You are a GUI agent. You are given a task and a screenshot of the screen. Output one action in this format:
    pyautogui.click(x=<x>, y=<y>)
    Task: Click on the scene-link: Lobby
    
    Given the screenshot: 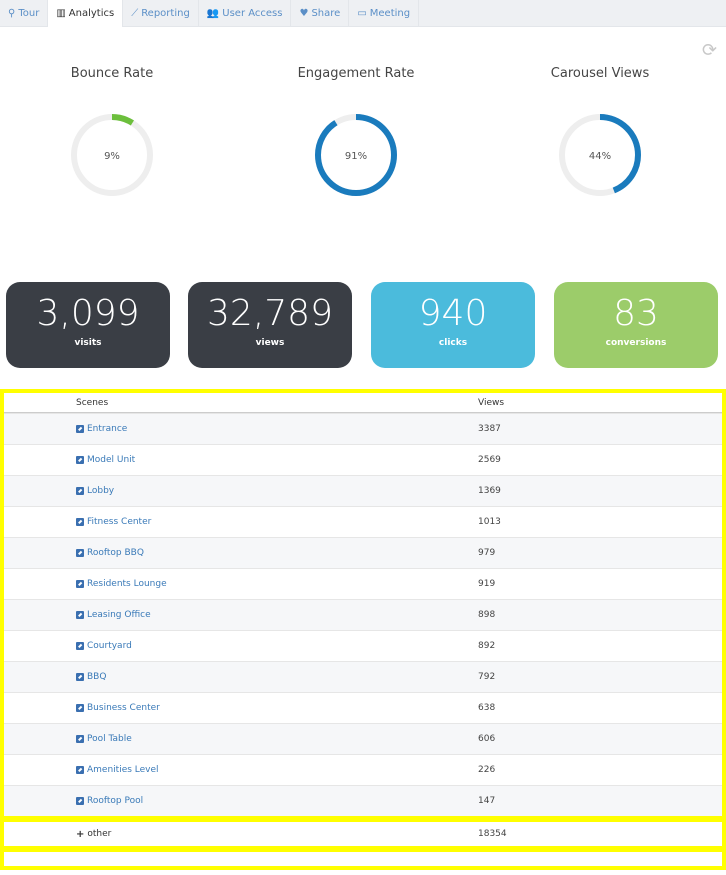 What is the action you would take?
    pyautogui.click(x=101, y=491)
    